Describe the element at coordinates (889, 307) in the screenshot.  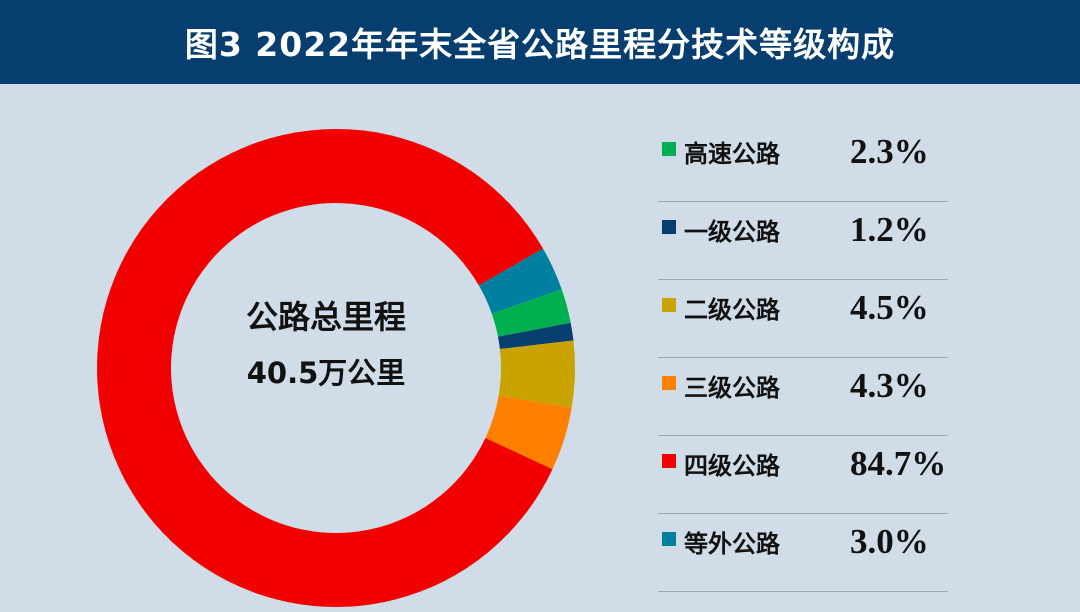
I see `legend-value: 4.5%` at that location.